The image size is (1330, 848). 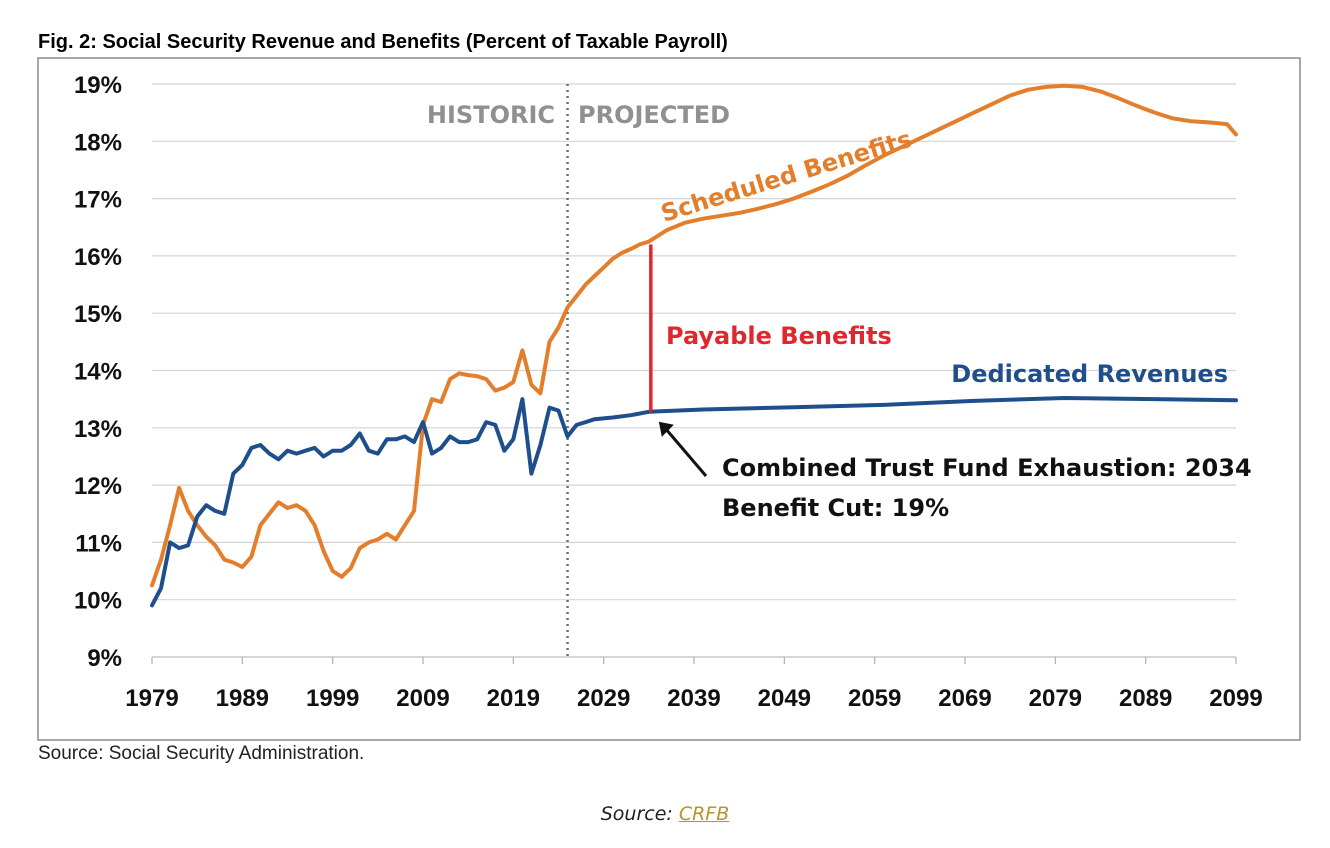 I want to click on y-tick-label: 16%, so click(x=98, y=257).